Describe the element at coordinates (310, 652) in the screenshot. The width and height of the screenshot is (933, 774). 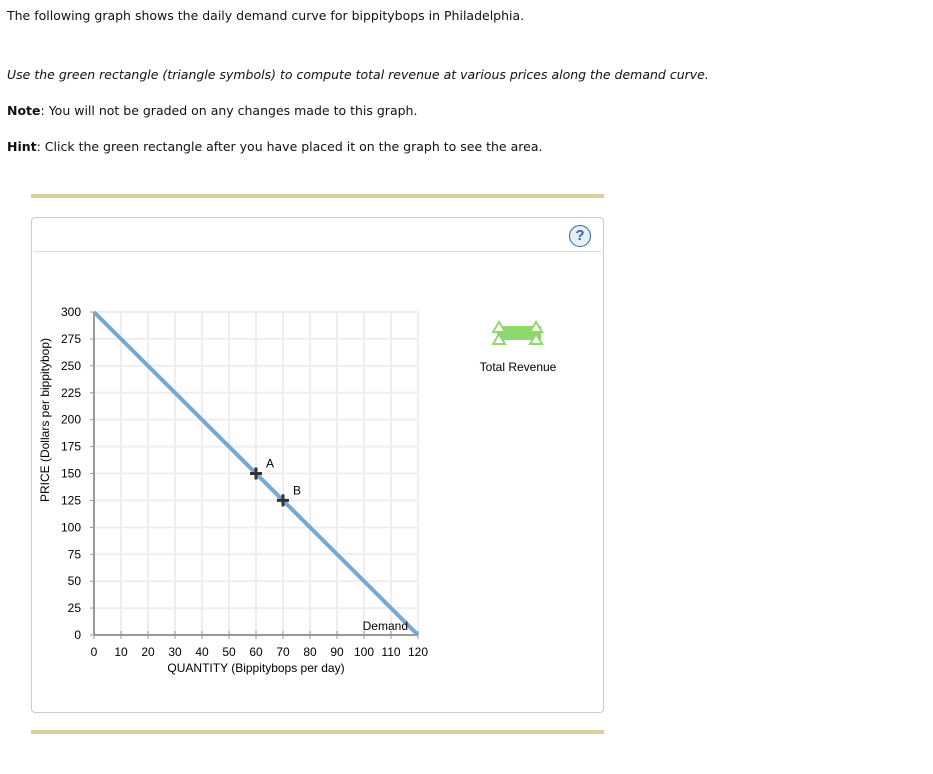
I see `x-tick-label: 80` at that location.